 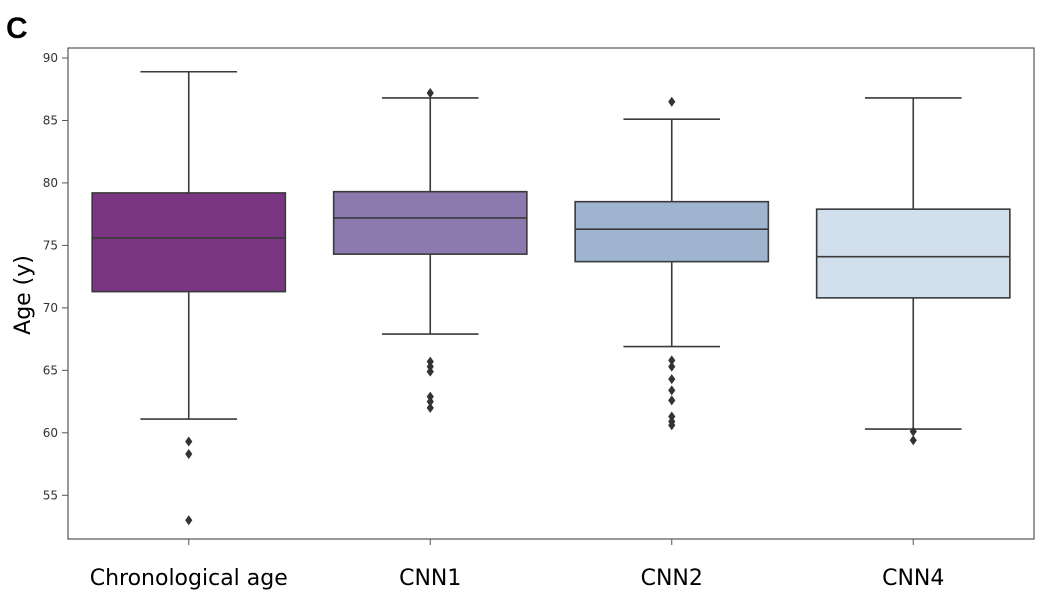 What do you see at coordinates (50, 370) in the screenshot?
I see `y-tick-label: 65` at bounding box center [50, 370].